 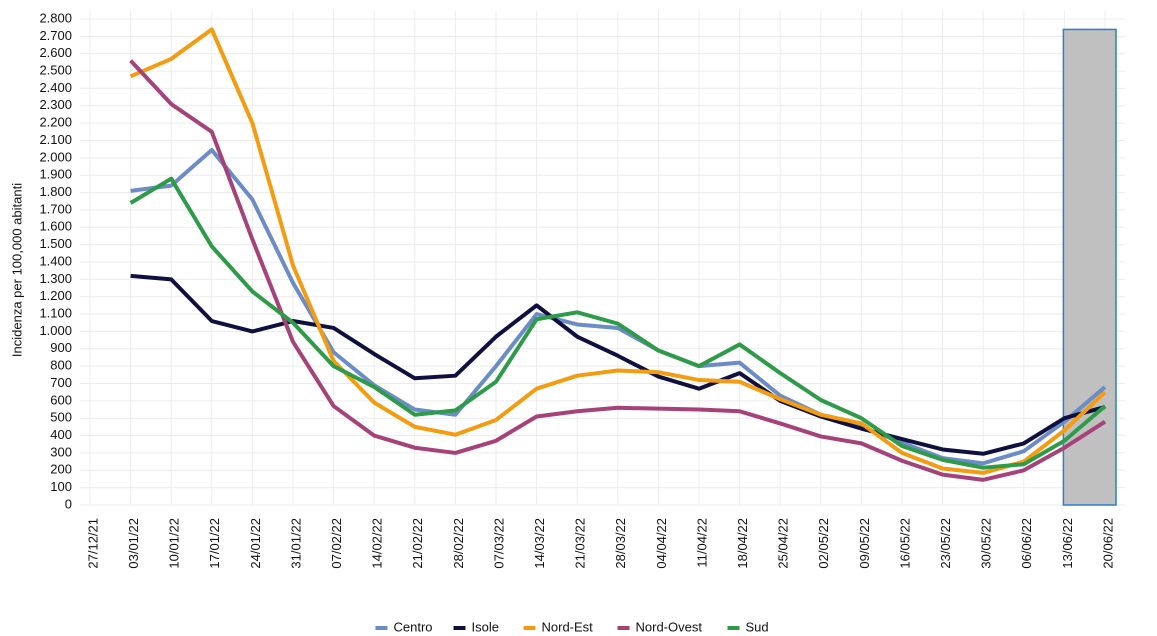 What do you see at coordinates (377, 543) in the screenshot?
I see `x-tick-label: 14/02/22` at bounding box center [377, 543].